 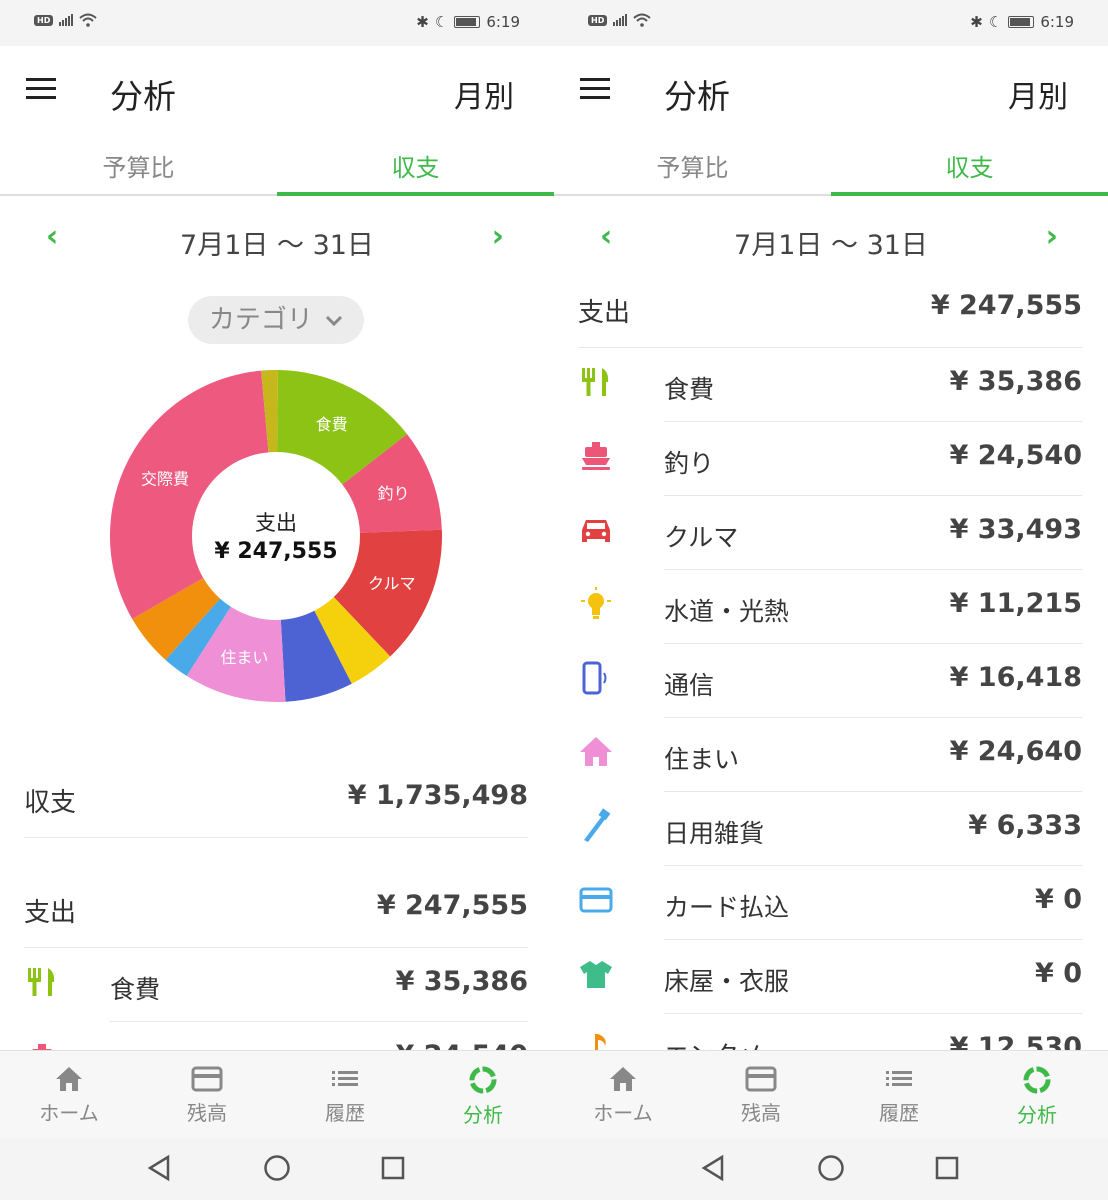 I want to click on category-amount: ¥ 35,386, so click(x=1015, y=381).